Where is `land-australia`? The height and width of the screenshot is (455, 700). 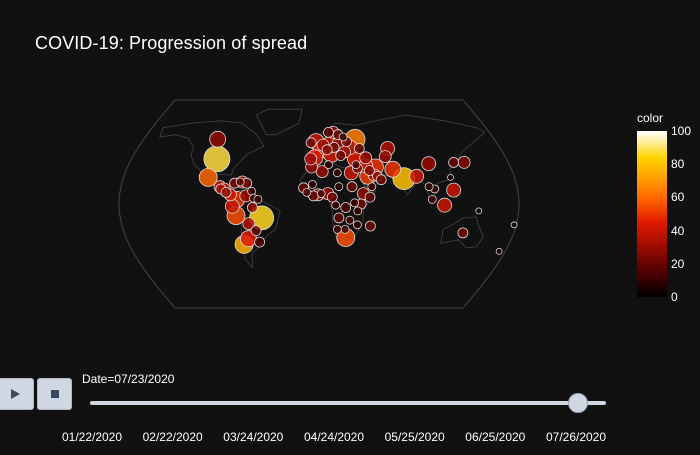 land-australia is located at coordinates (462, 232).